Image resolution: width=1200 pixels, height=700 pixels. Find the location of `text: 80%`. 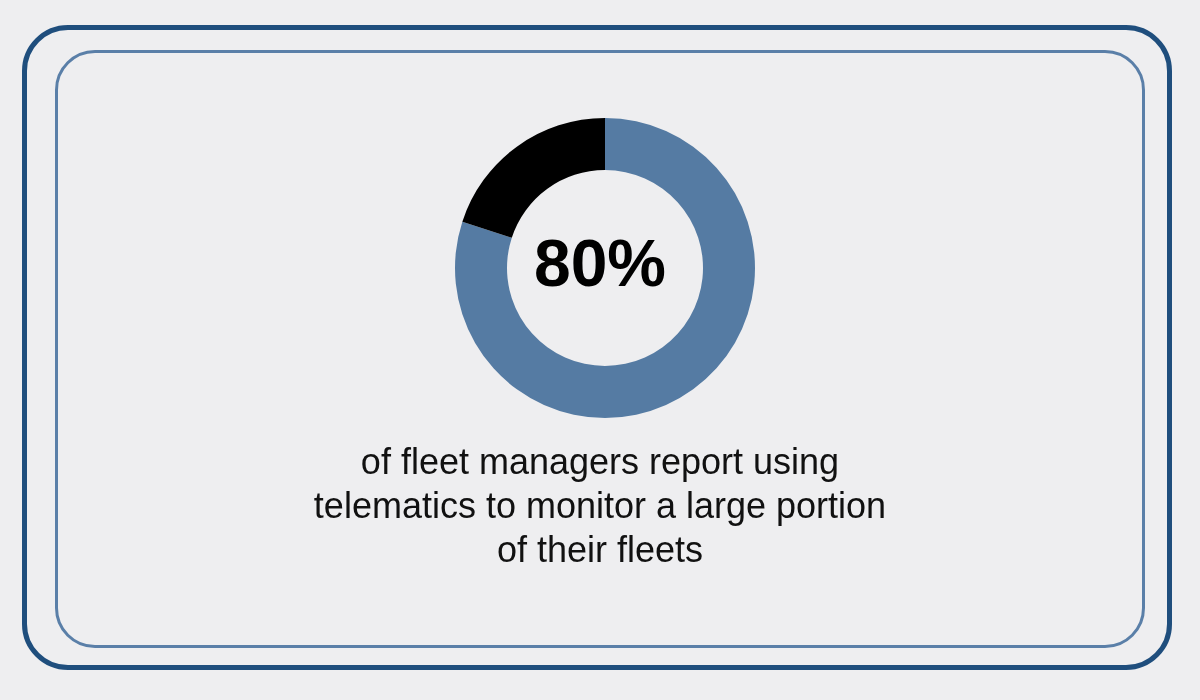

text: 80% is located at coordinates (600, 263).